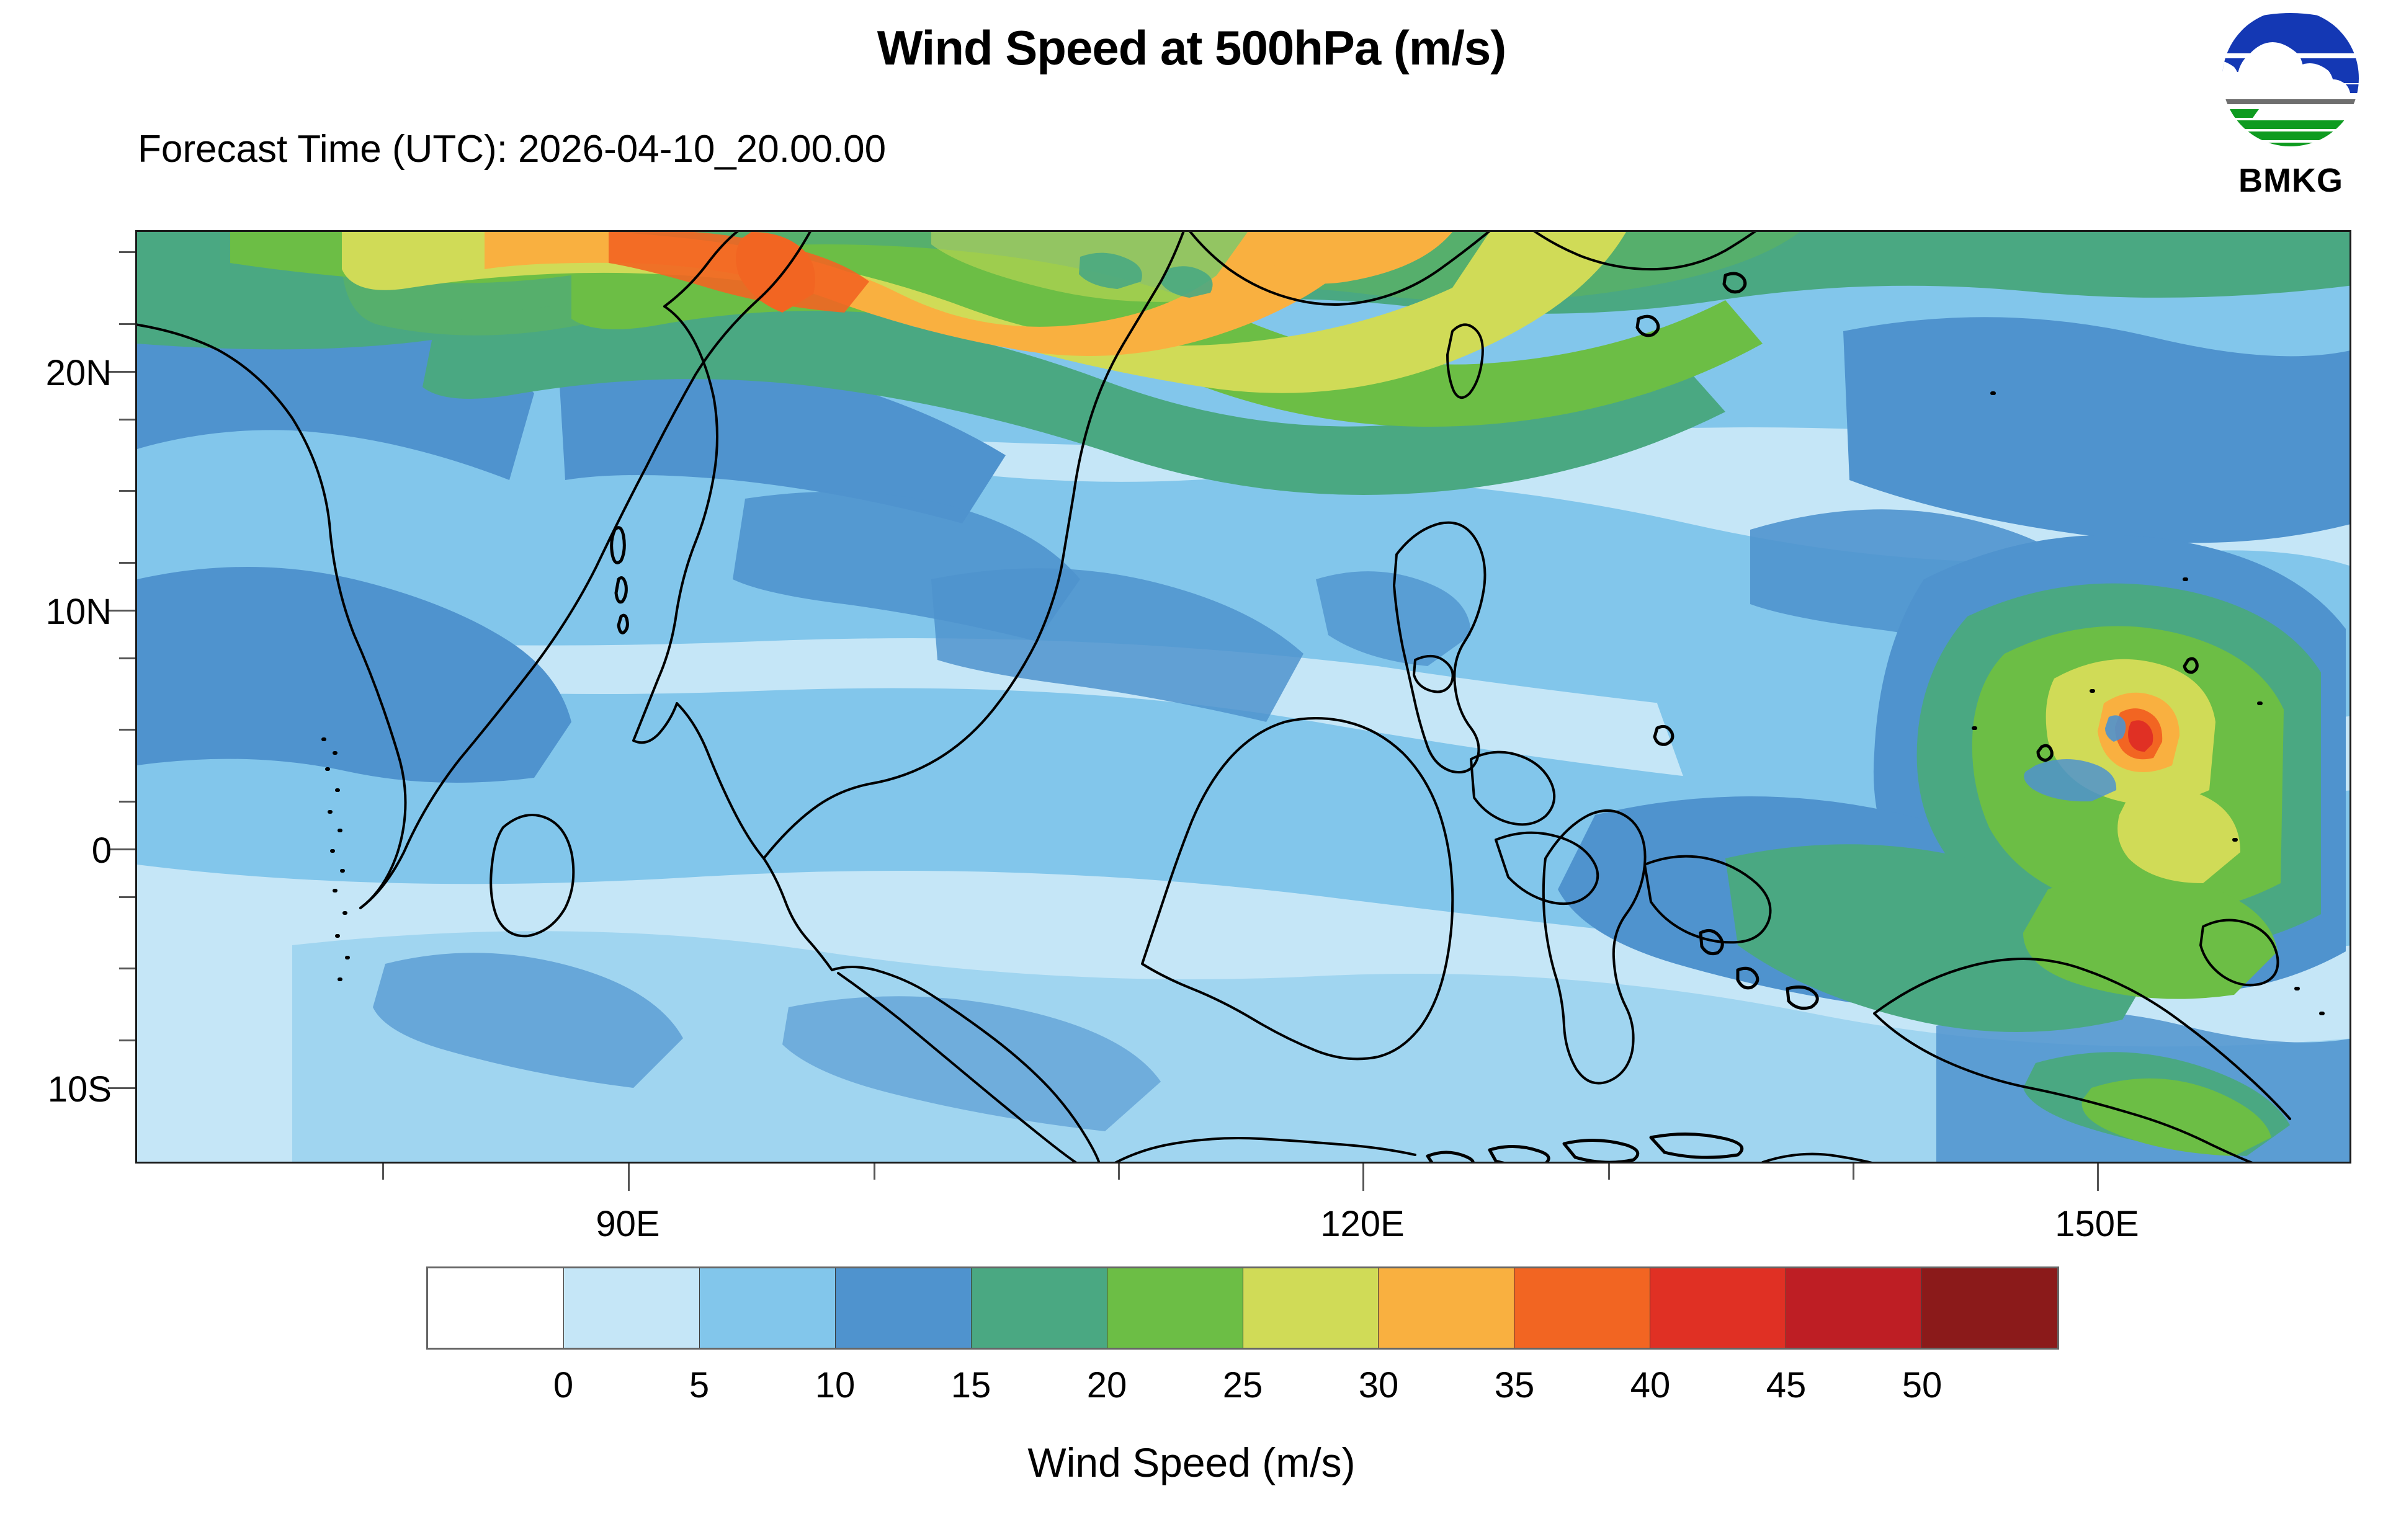  I want to click on colorbar-tick-40: 40, so click(1650, 1385).